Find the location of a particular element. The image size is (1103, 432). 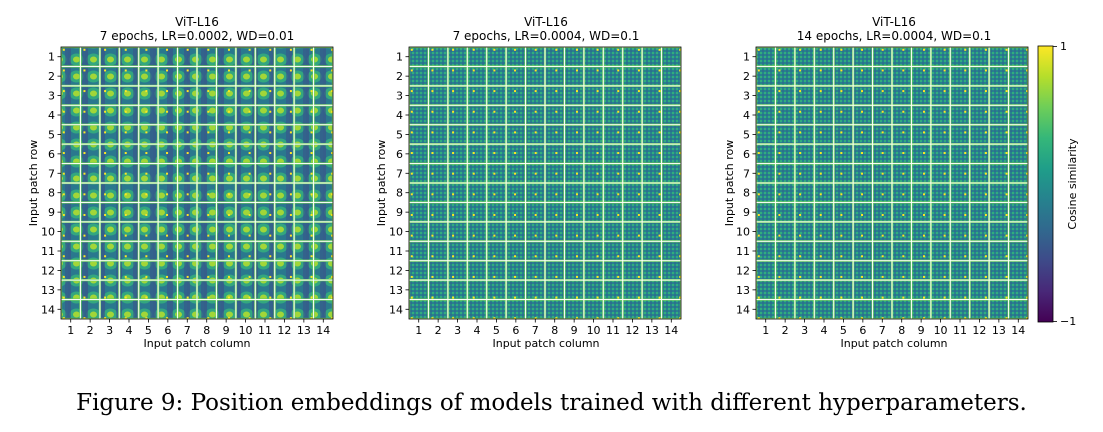

row-tick-label: 6 is located at coordinates (51, 154).